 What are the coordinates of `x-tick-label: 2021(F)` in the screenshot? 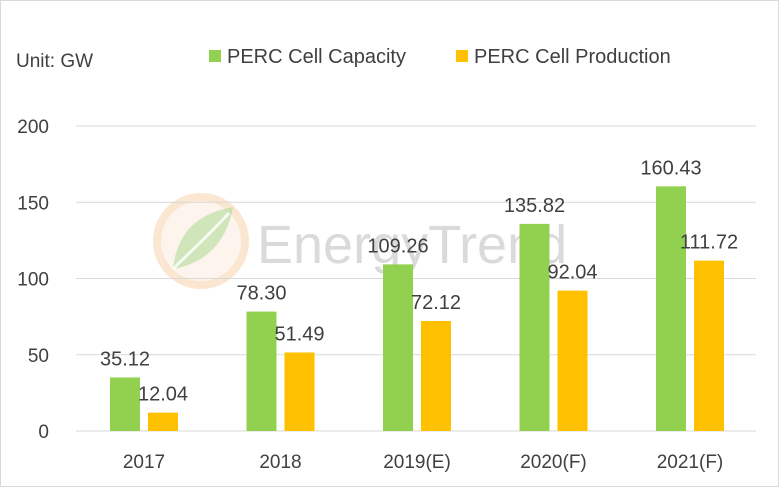 It's located at (690, 462).